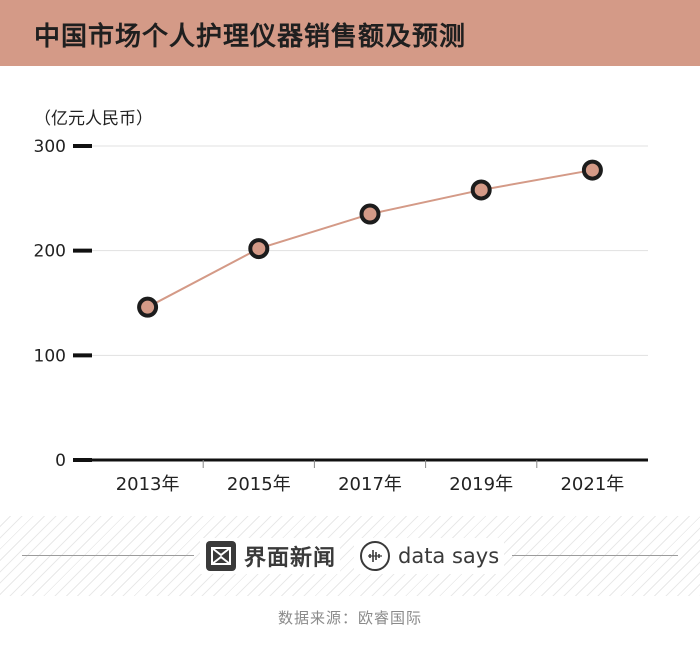  Describe the element at coordinates (595, 555) in the screenshot. I see `divider-line-right` at that location.